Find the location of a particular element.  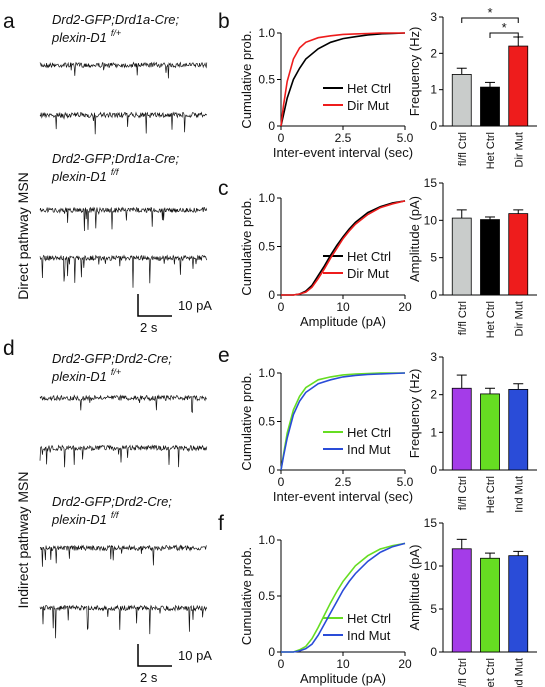

panel-letter-d: d is located at coordinates (9, 348).